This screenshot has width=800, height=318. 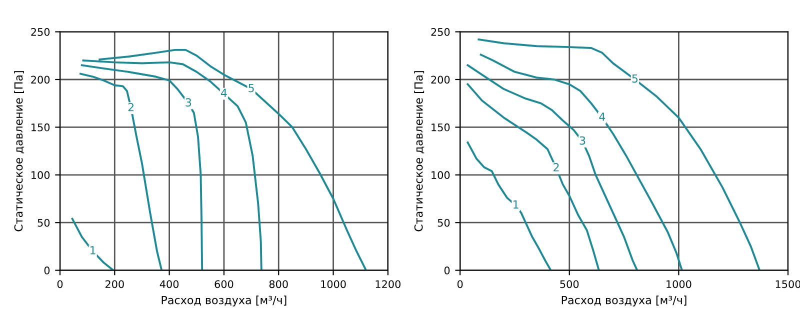 What do you see at coordinates (224, 284) in the screenshot?
I see `x-tick-label: 600` at bounding box center [224, 284].